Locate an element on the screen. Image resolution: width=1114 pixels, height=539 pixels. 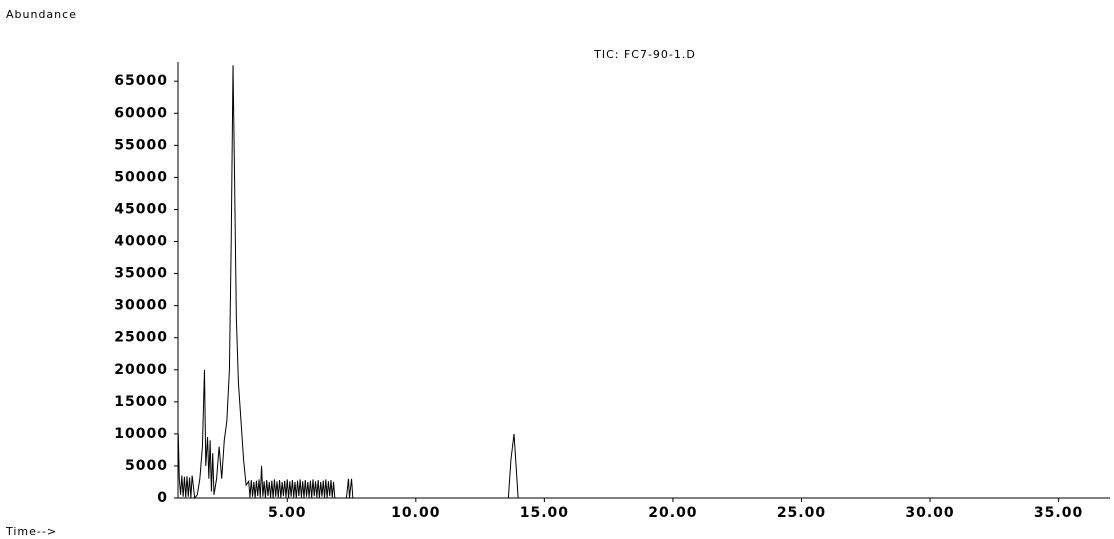
x-tick-label: 30.00 is located at coordinates (929, 513).